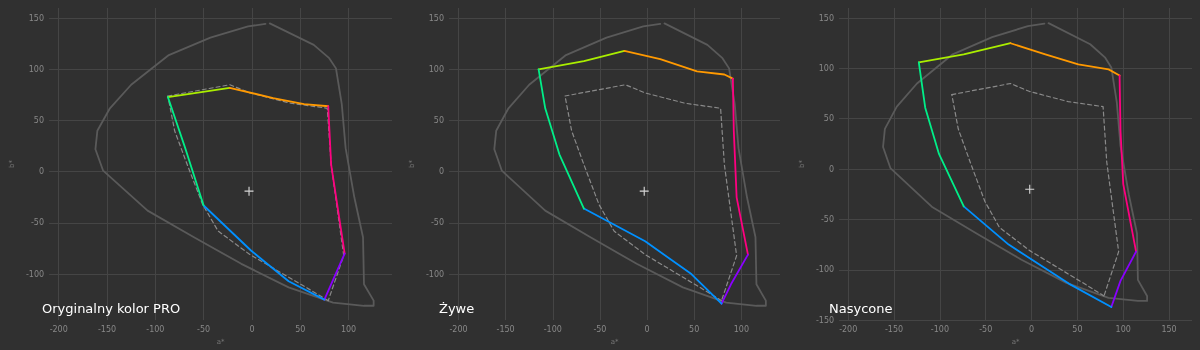 The image size is (1200, 350). Describe the element at coordinates (1169, 329) in the screenshot. I see `x-tick-label: 150` at that location.